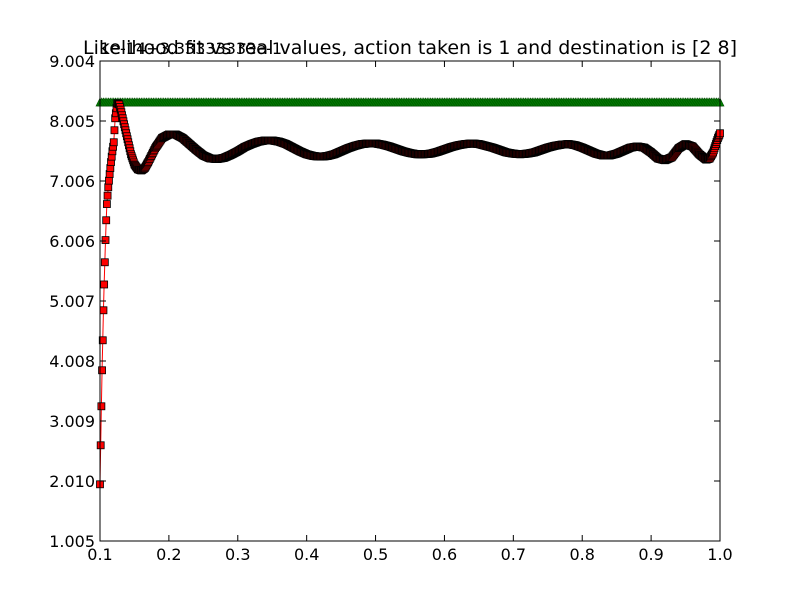 The image size is (800, 600). What do you see at coordinates (72, 181) in the screenshot?
I see `y-tick-label: 7.006` at bounding box center [72, 181].